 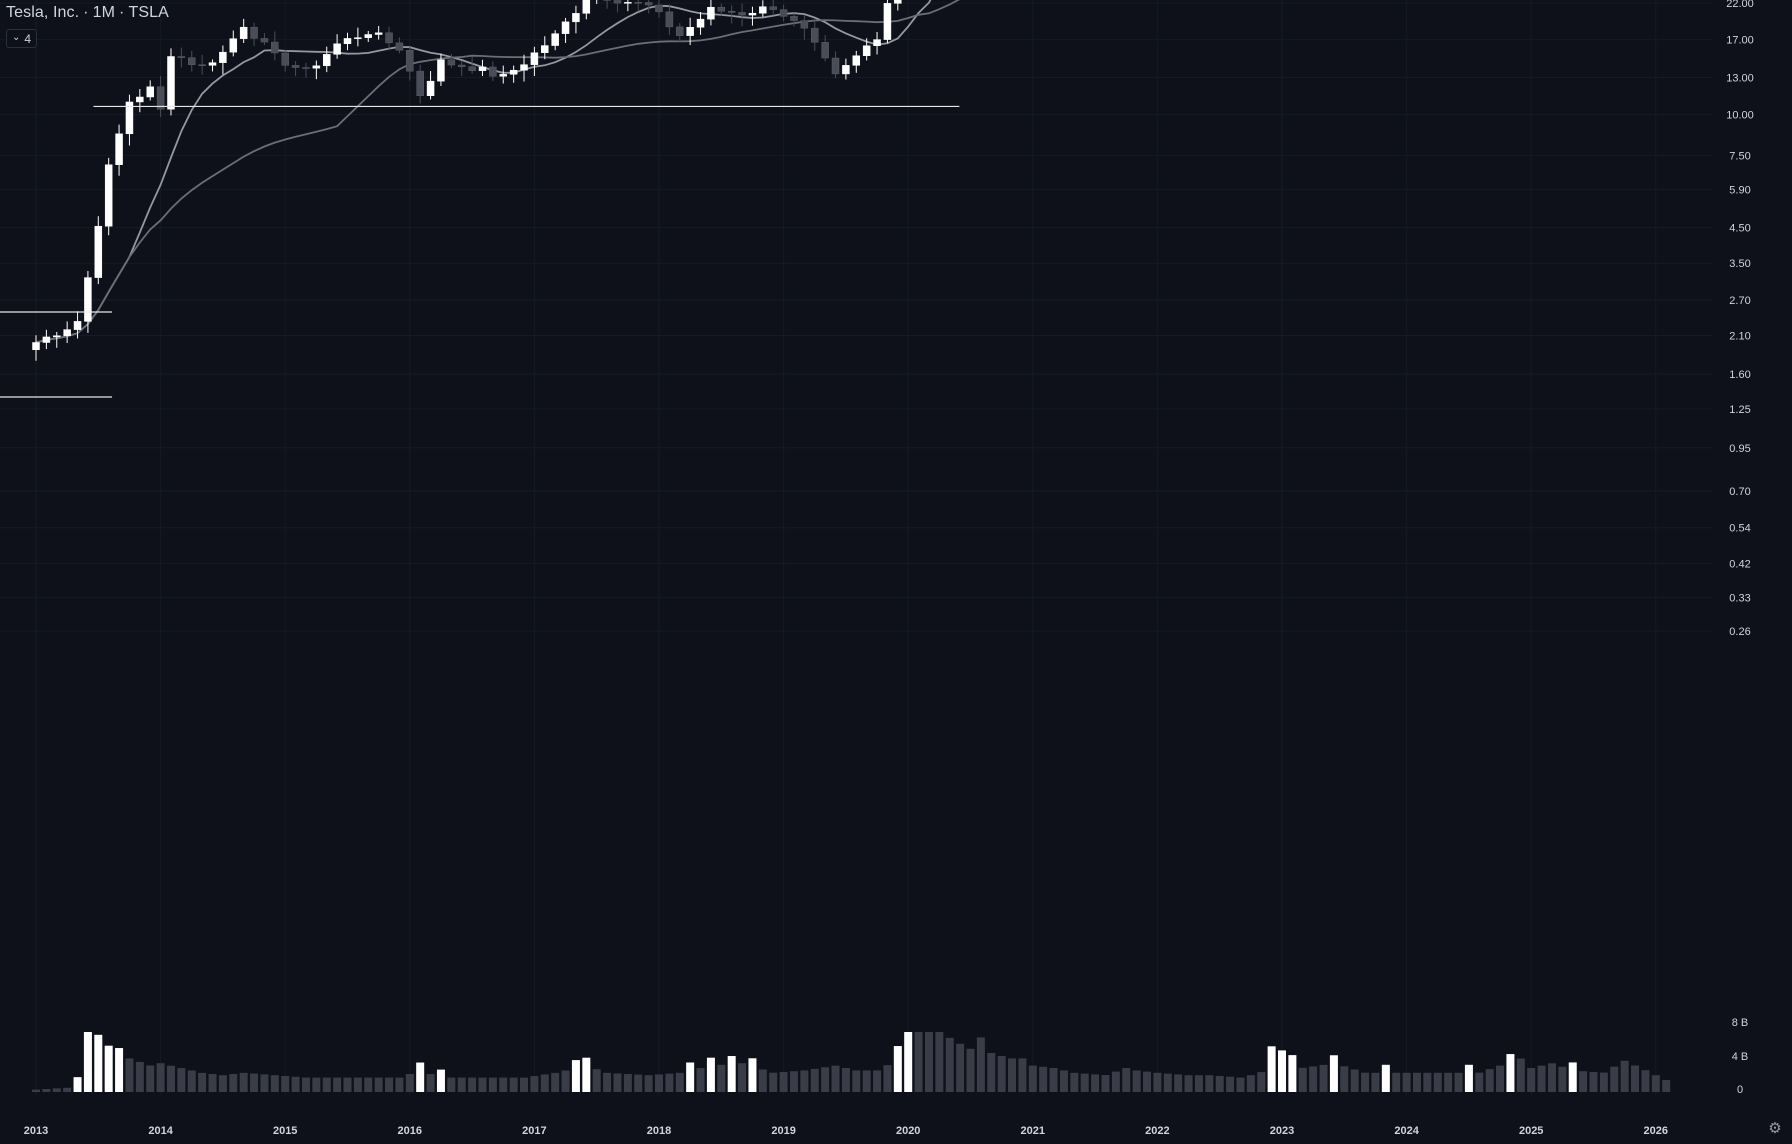 What do you see at coordinates (1739, 564) in the screenshot?
I see `price-tick-label: 0.42` at bounding box center [1739, 564].